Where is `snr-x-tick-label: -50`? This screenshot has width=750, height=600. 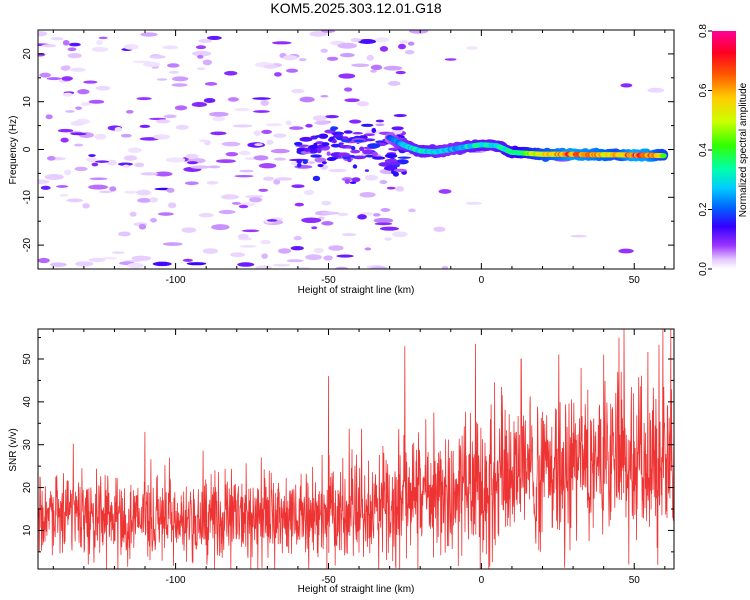 snr-x-tick-label: -50 is located at coordinates (328, 580).